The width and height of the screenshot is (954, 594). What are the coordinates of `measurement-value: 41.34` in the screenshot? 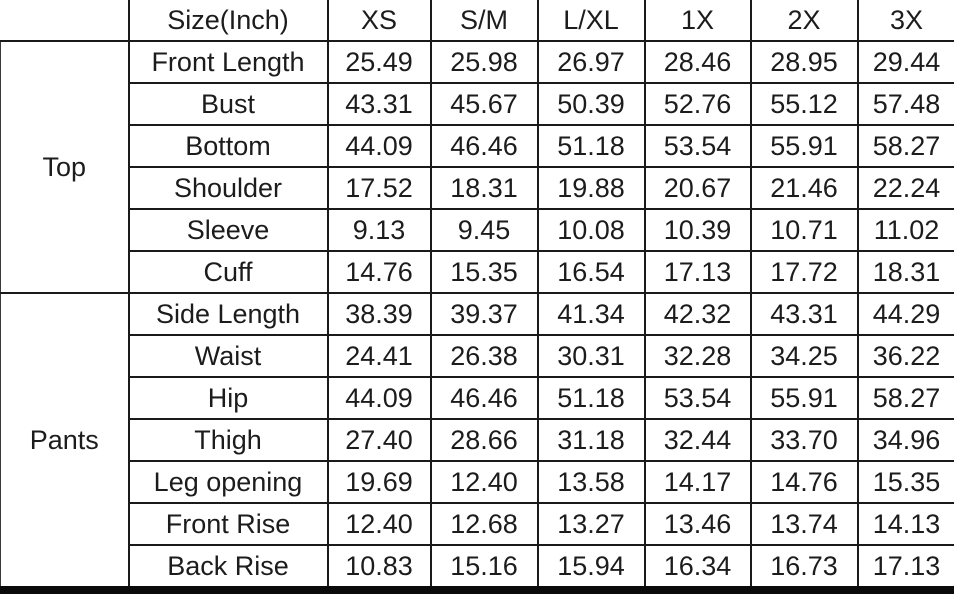 It's located at (591, 314).